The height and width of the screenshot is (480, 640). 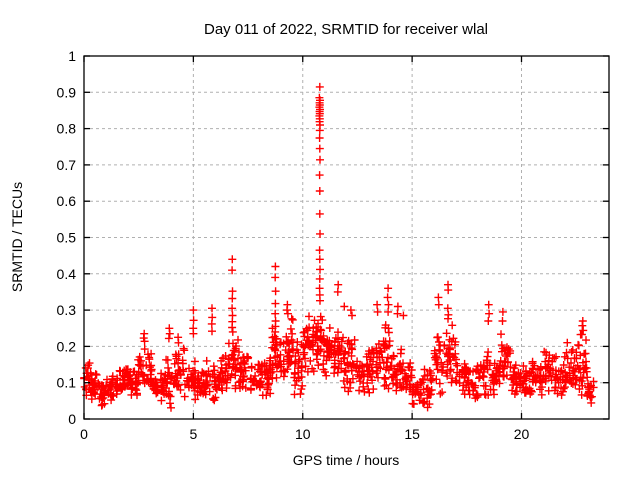 I want to click on x-tick-label: 15, so click(x=412, y=434).